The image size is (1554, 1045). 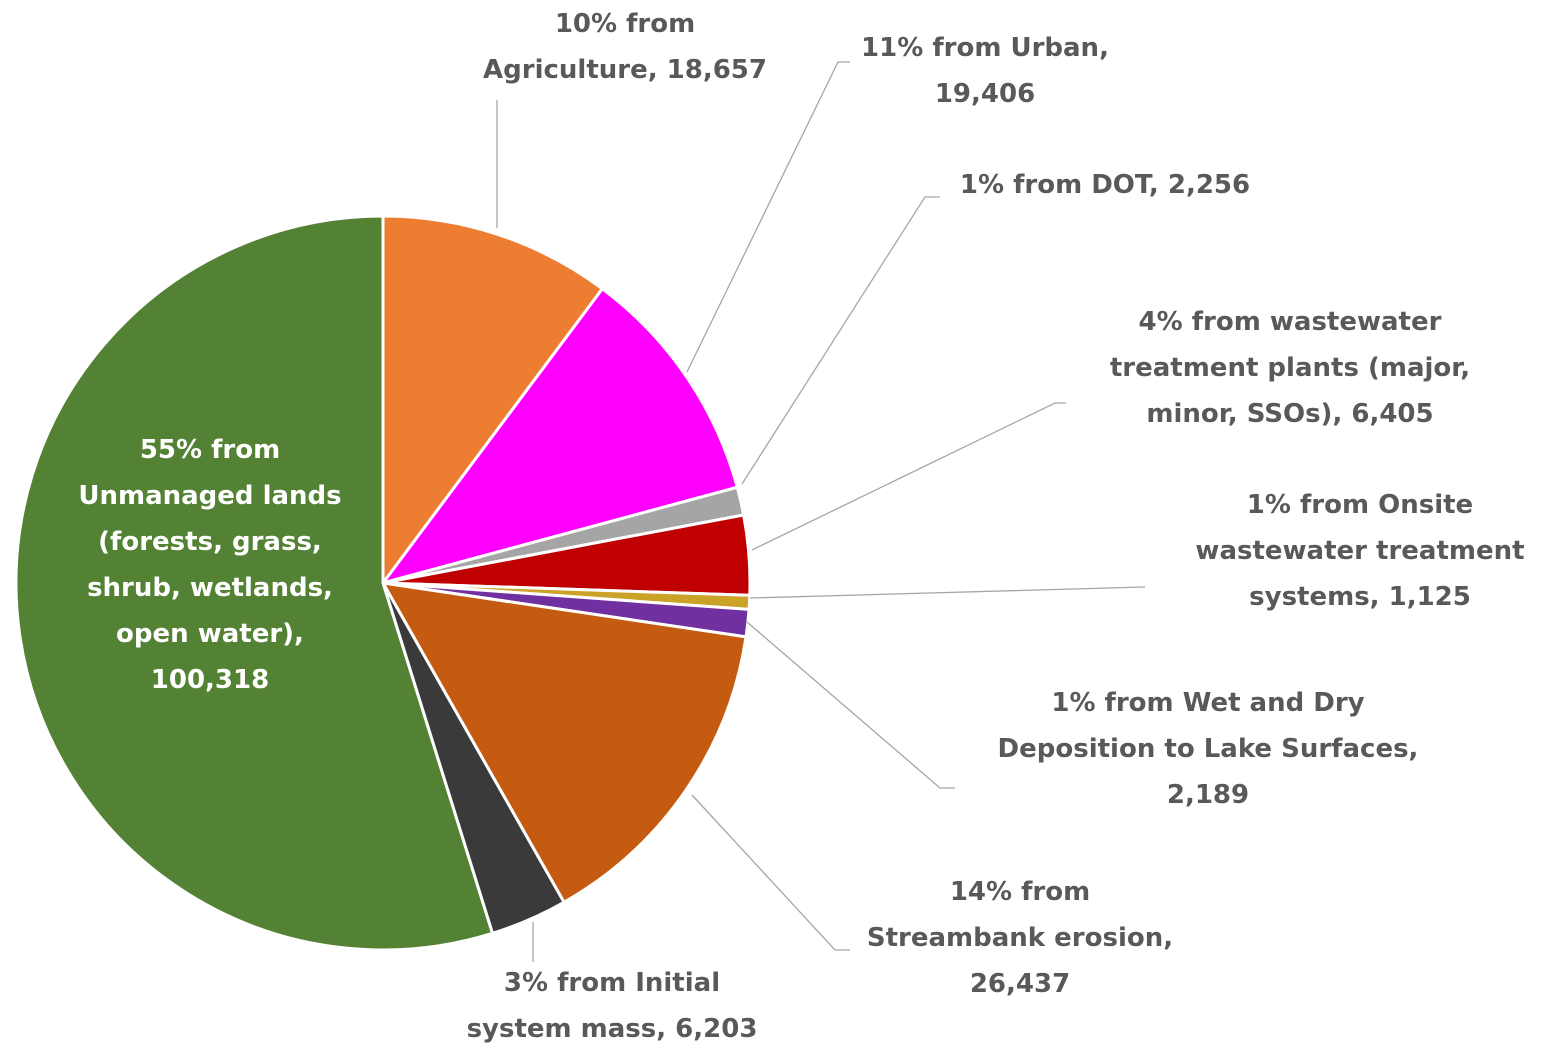 I want to click on data-label-line: 1% from Onsite, so click(x=1360, y=505).